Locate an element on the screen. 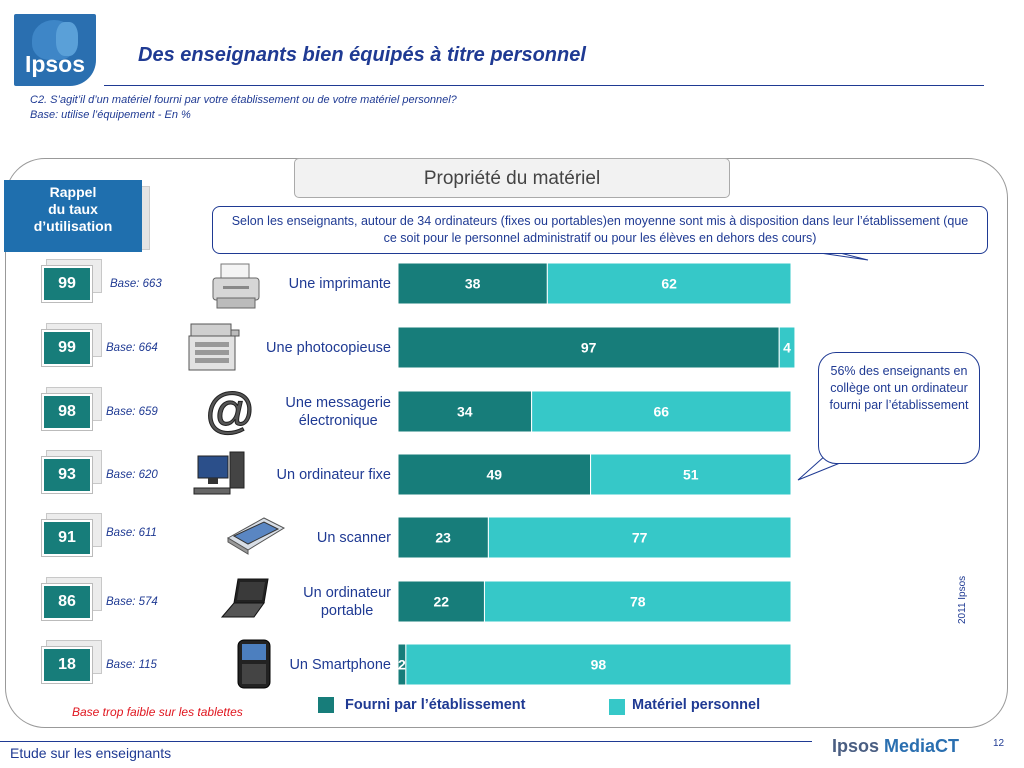  bar-label-etablissement: 34 is located at coordinates (465, 412).